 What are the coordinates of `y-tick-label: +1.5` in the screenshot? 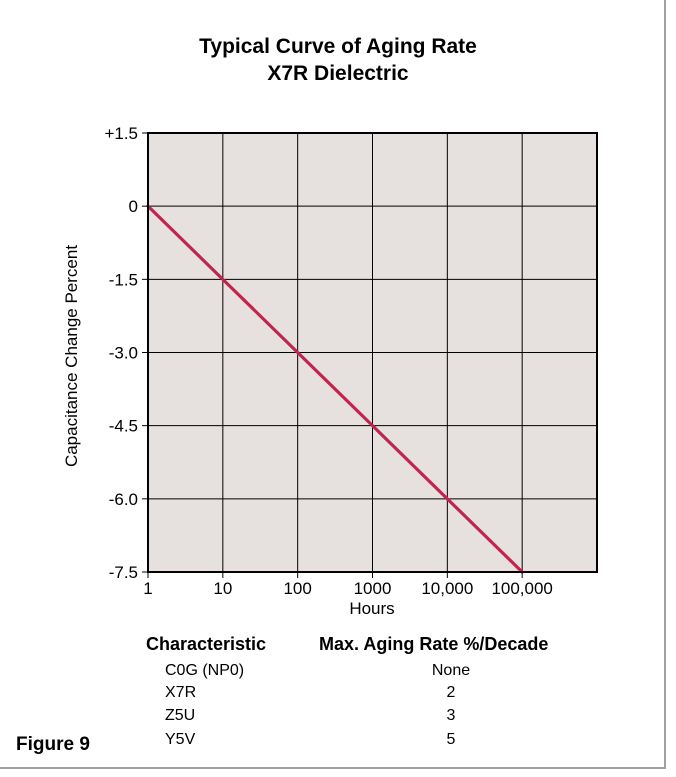 It's located at (121, 133).